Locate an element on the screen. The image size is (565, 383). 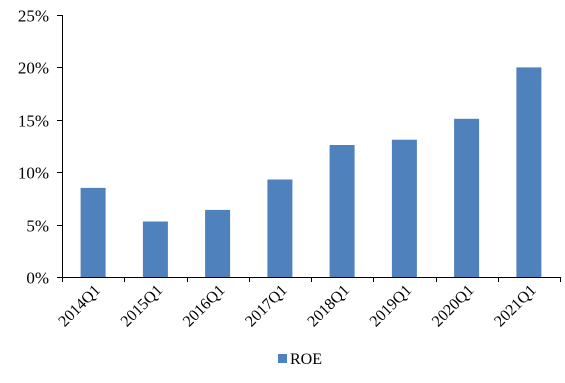
x-tick-label: 2016Q1 is located at coordinates (204, 306).